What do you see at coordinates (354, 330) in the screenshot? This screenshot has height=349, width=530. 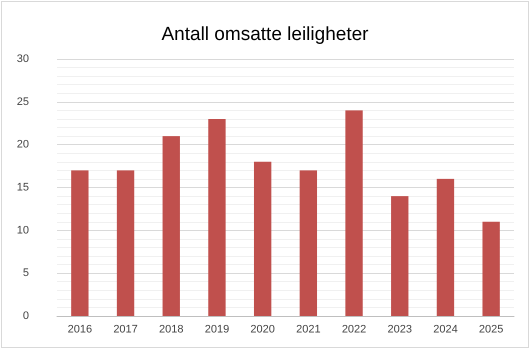 I see `x-tick-label: 2022` at bounding box center [354, 330].